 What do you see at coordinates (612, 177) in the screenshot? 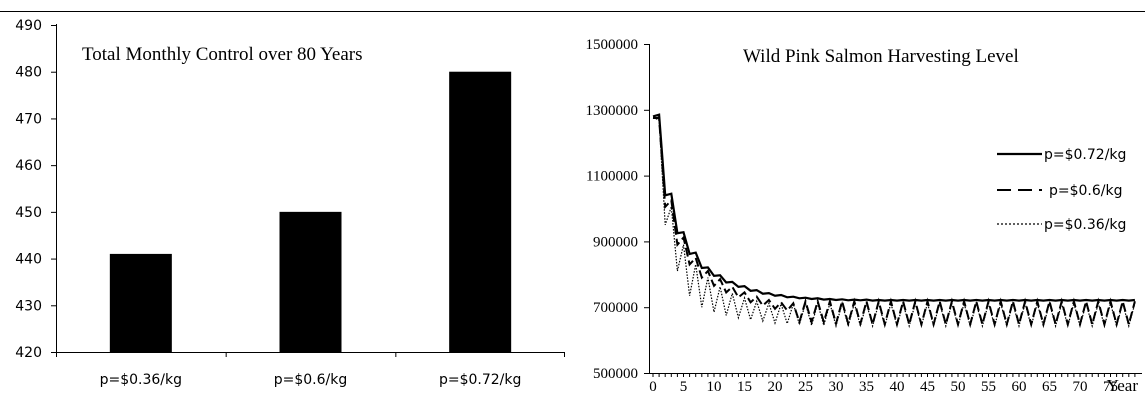
I see `line-y-tick-label: 1100000` at bounding box center [612, 177].